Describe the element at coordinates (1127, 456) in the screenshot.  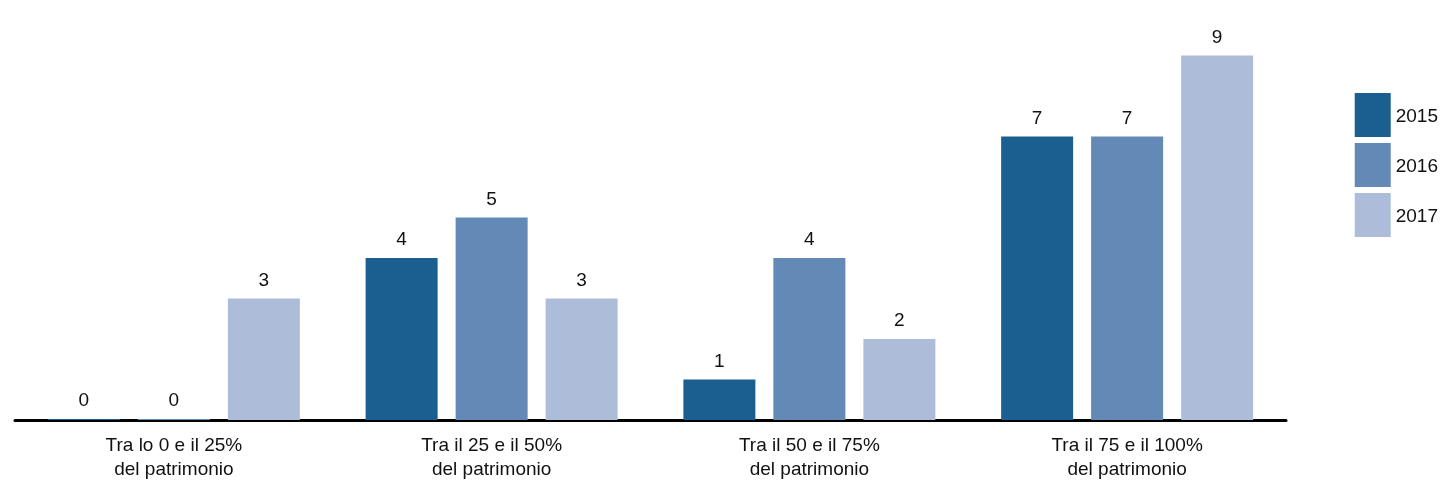
I see `x-tick-label: Tra il 75 e il 100% del patrimonio` at that location.